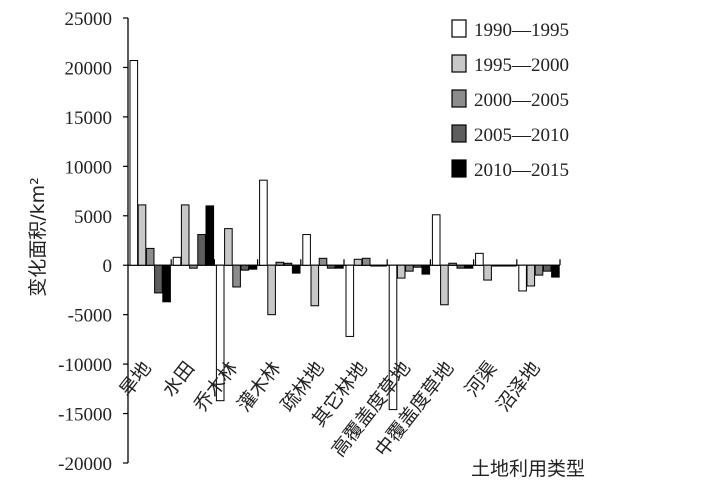 The width and height of the screenshot is (704, 489). I want to click on y-tick-label: 15000, so click(89, 118).